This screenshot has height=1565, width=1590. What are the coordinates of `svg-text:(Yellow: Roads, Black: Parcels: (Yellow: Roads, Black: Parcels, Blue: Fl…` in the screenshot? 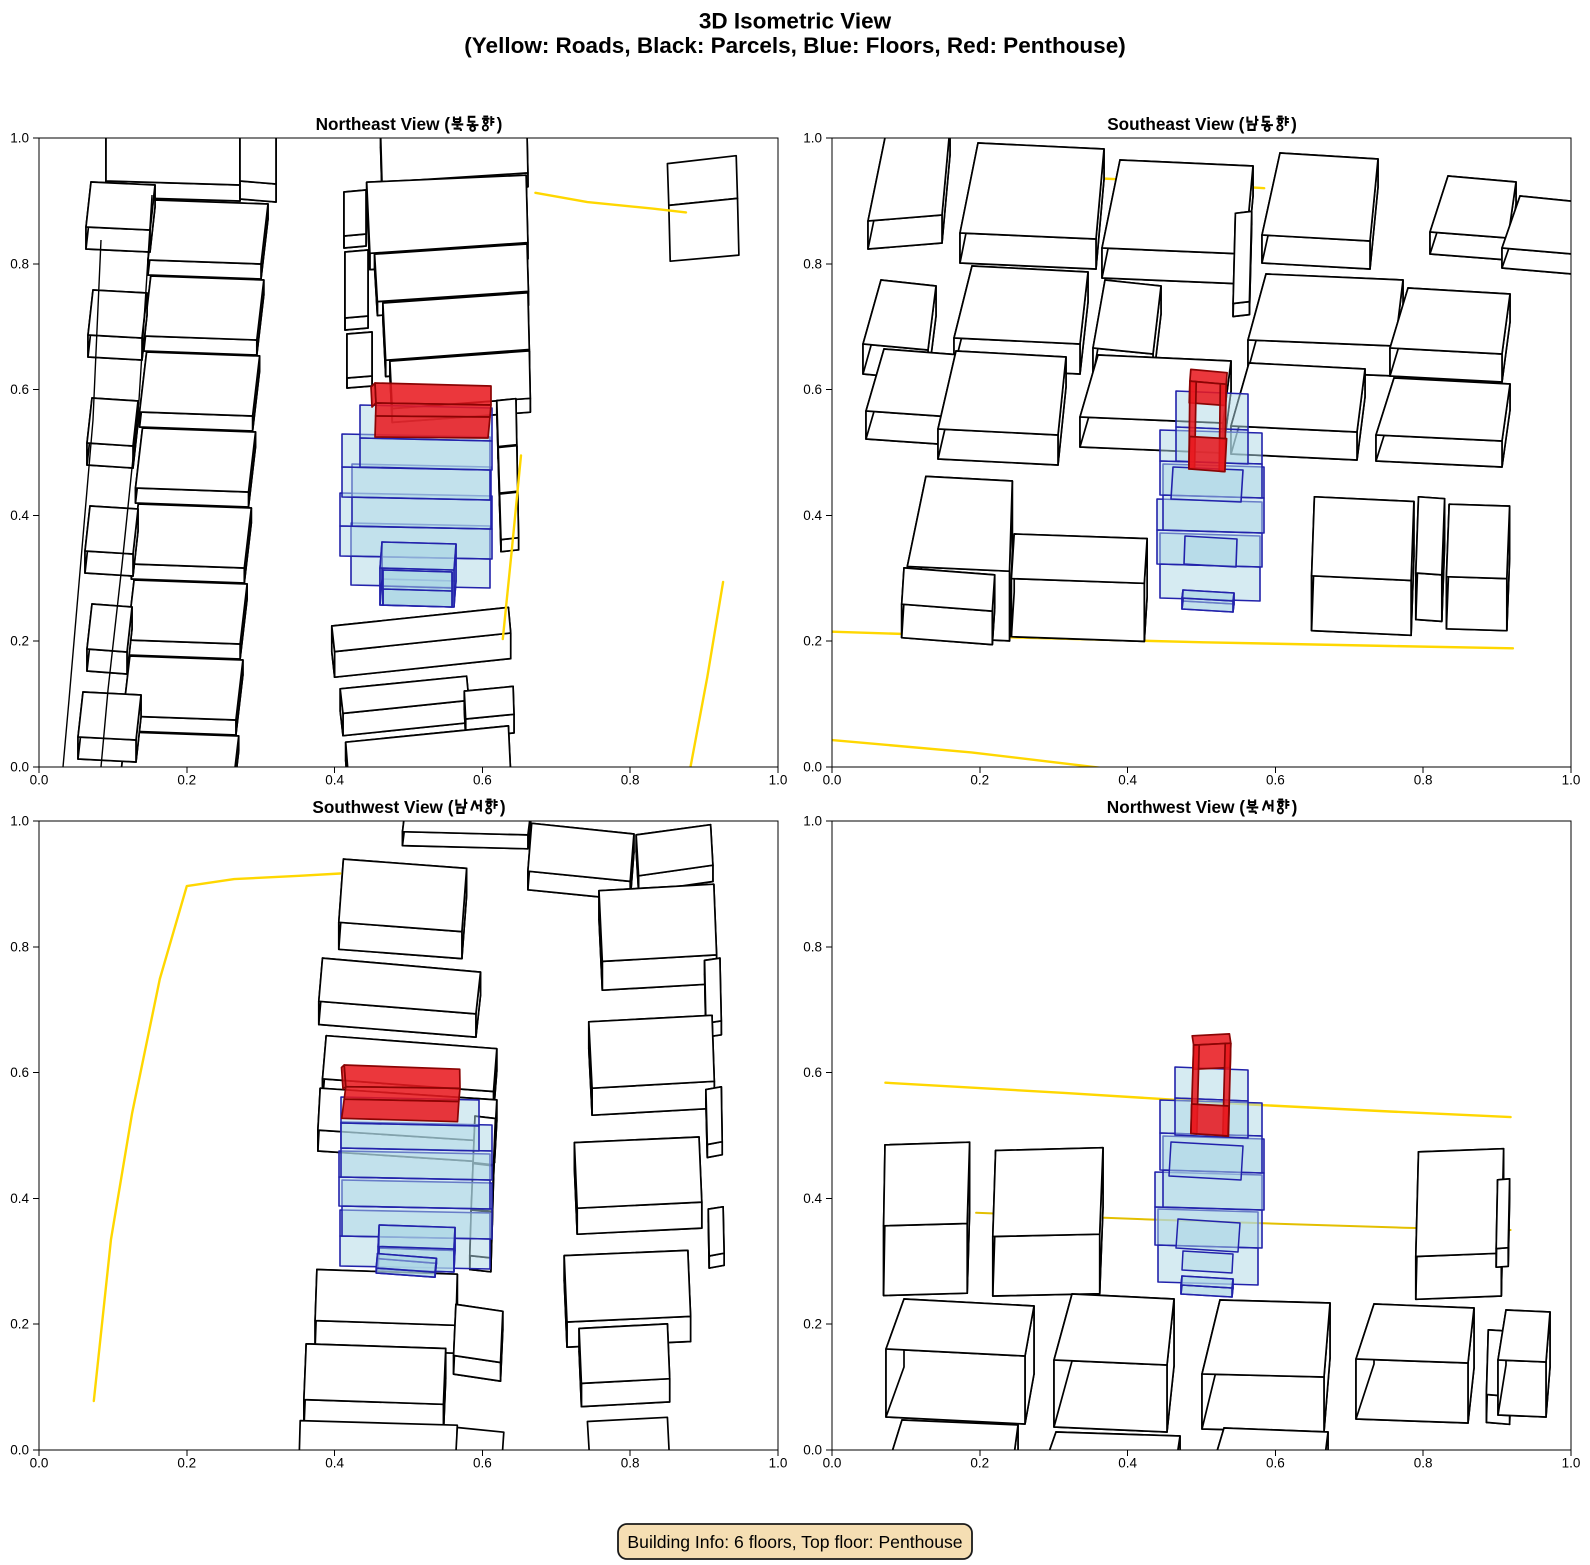 It's located at (794, 45).